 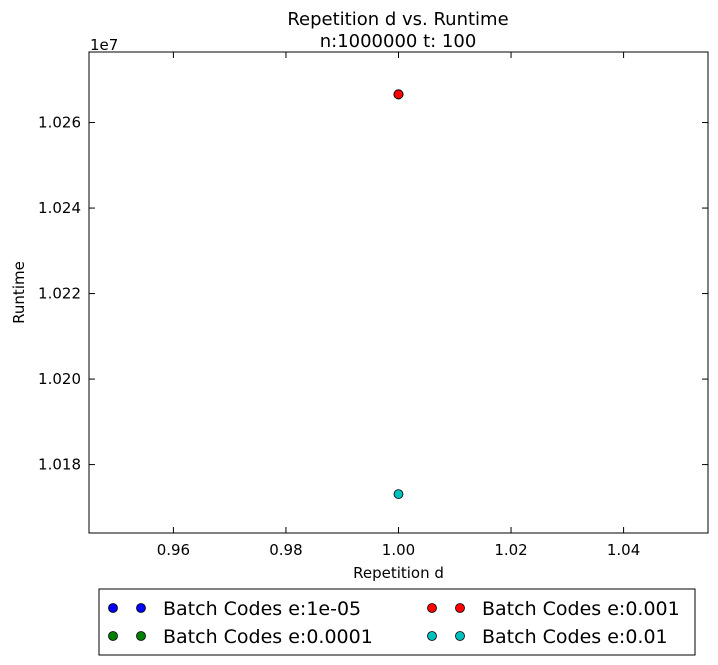 What do you see at coordinates (59, 123) in the screenshot?
I see `y-tick-label: 1.026` at bounding box center [59, 123].